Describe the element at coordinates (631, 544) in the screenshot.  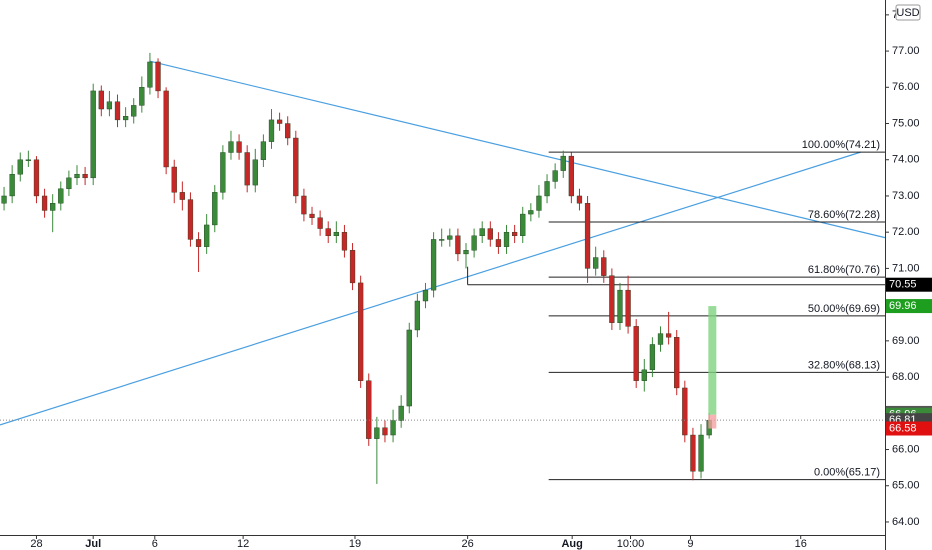
I see `x-tick-label: 10:00` at that location.